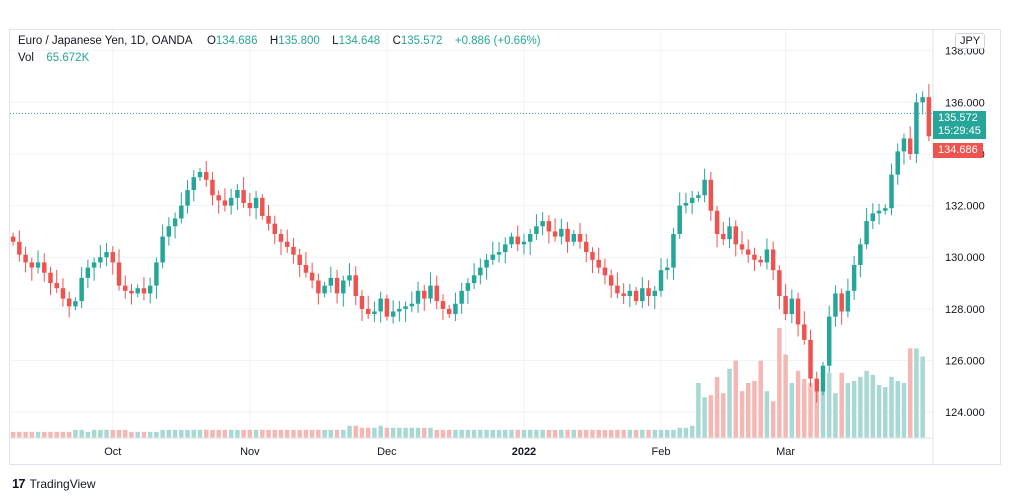 The image size is (1012, 501). Describe the element at coordinates (105, 41) in the screenshot. I see `symbol-title: Euro / Japanese Yen, 1D, OANDA` at that location.